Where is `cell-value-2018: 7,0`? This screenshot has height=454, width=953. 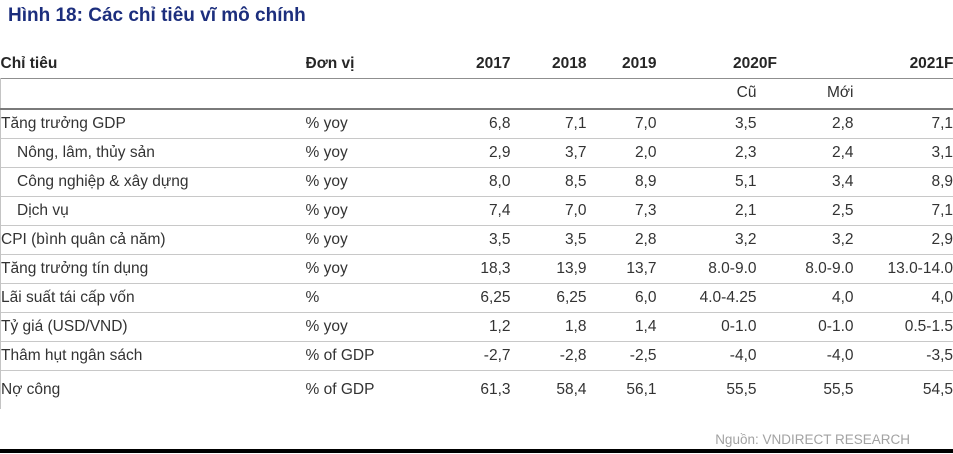 cell-value-2018: 7,0 is located at coordinates (575, 210).